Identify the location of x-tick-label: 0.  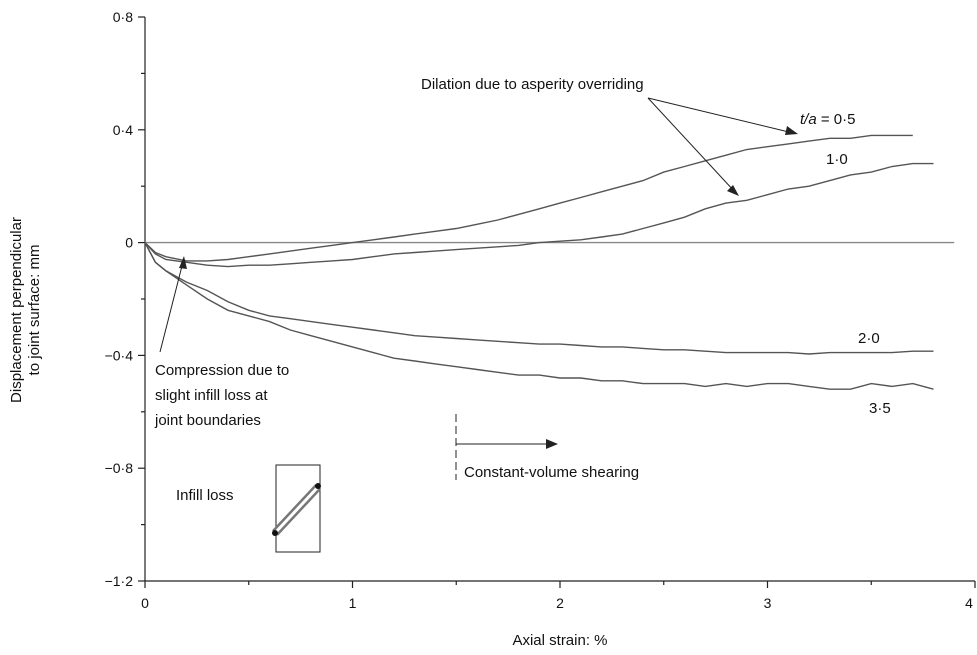
(145, 603).